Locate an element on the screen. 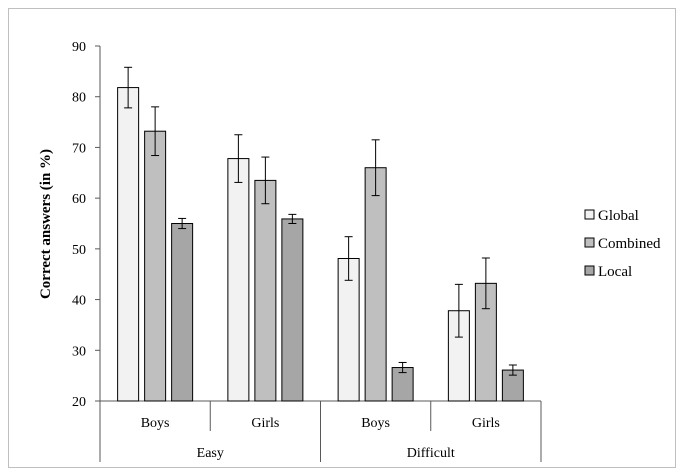 The width and height of the screenshot is (686, 476). legend-label-global: Global is located at coordinates (618, 216).